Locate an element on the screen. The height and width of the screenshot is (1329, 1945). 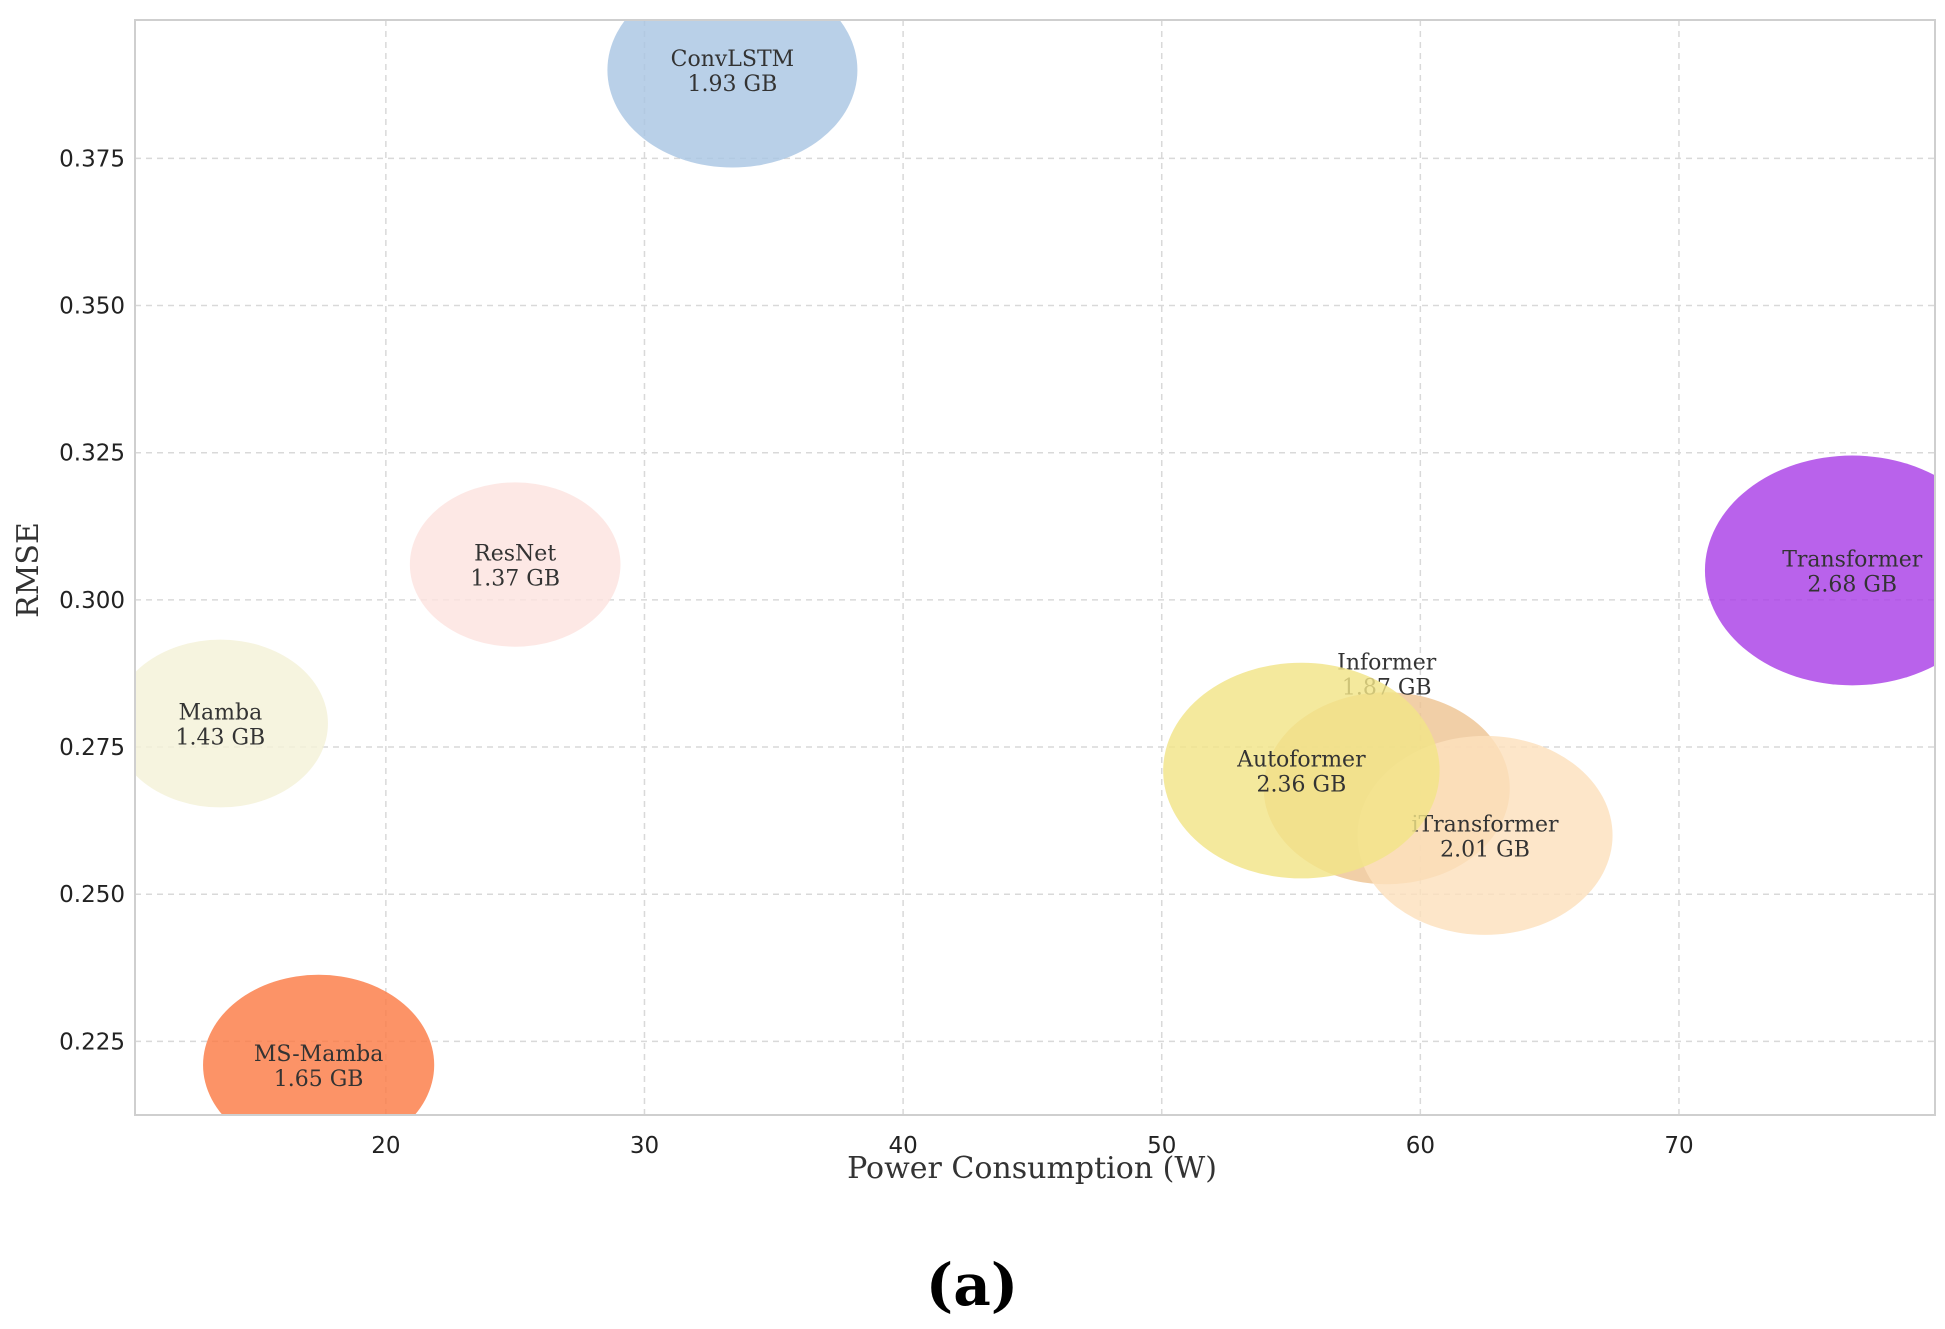
bubble-size-label: 1.93 GB is located at coordinates (733, 84).